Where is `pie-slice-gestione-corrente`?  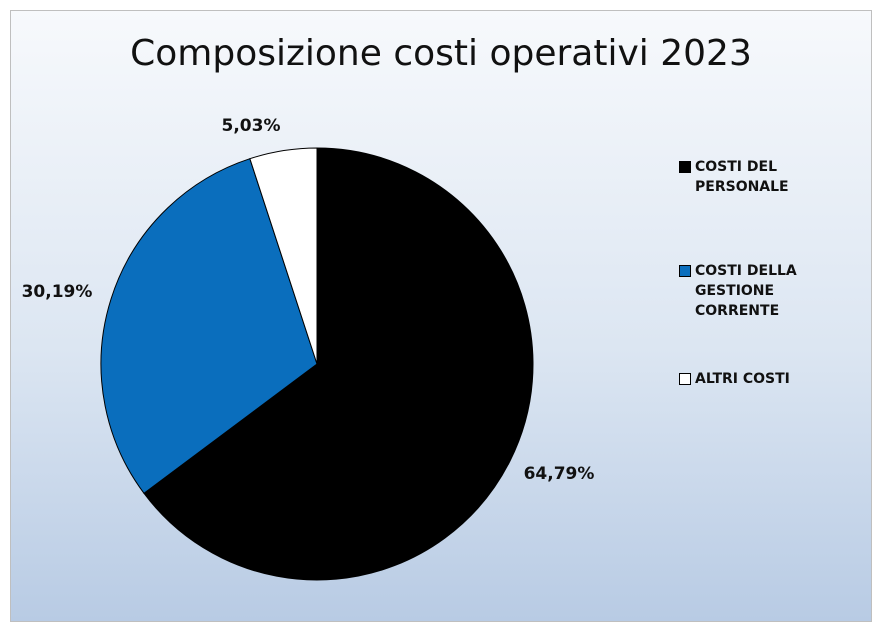 pie-slice-gestione-corrente is located at coordinates (209, 326).